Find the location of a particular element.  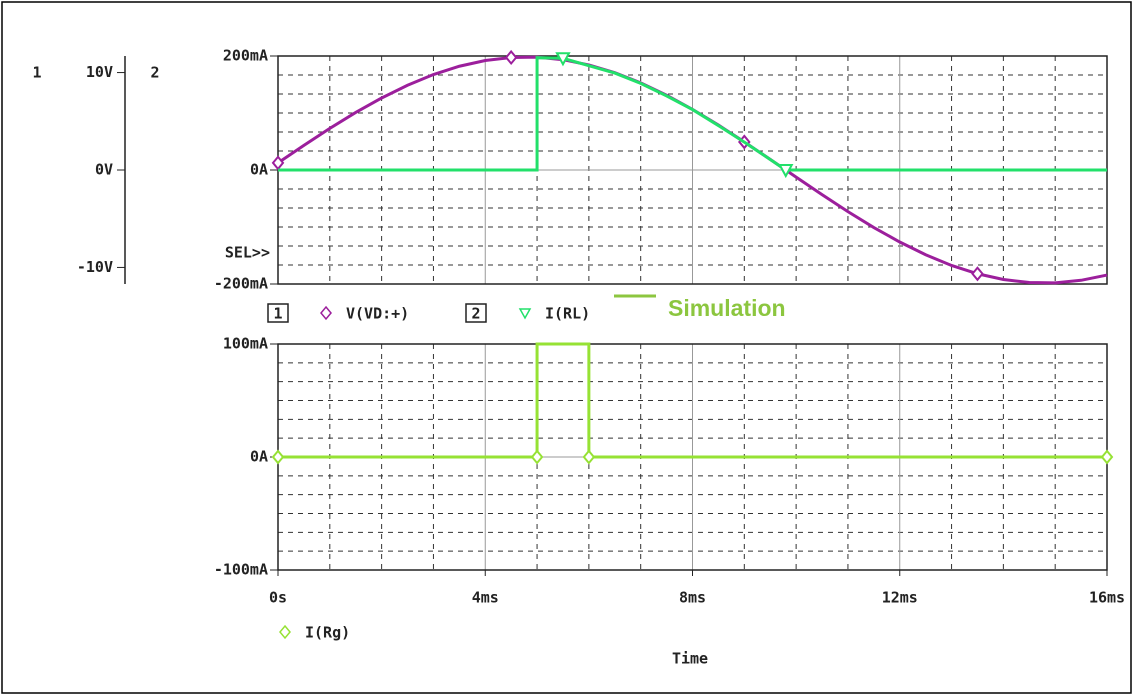

y2-tick-label: -10V is located at coordinates (95, 267).